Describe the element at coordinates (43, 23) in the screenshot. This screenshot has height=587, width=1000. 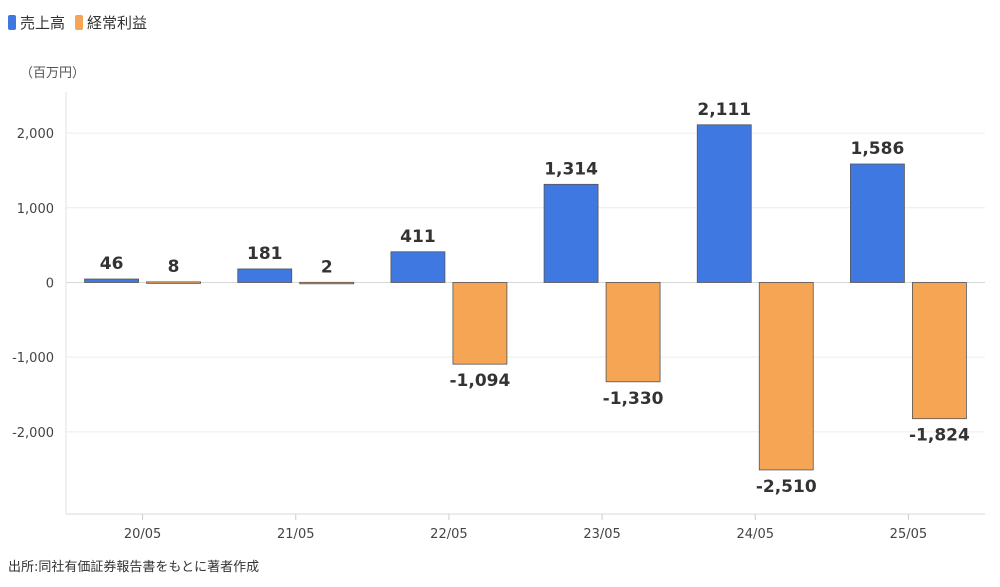
I see `legend-label-sales: 売上高` at that location.